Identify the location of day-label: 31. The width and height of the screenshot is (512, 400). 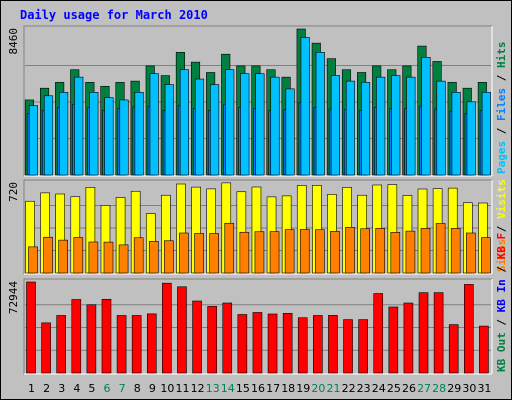
(484, 388).